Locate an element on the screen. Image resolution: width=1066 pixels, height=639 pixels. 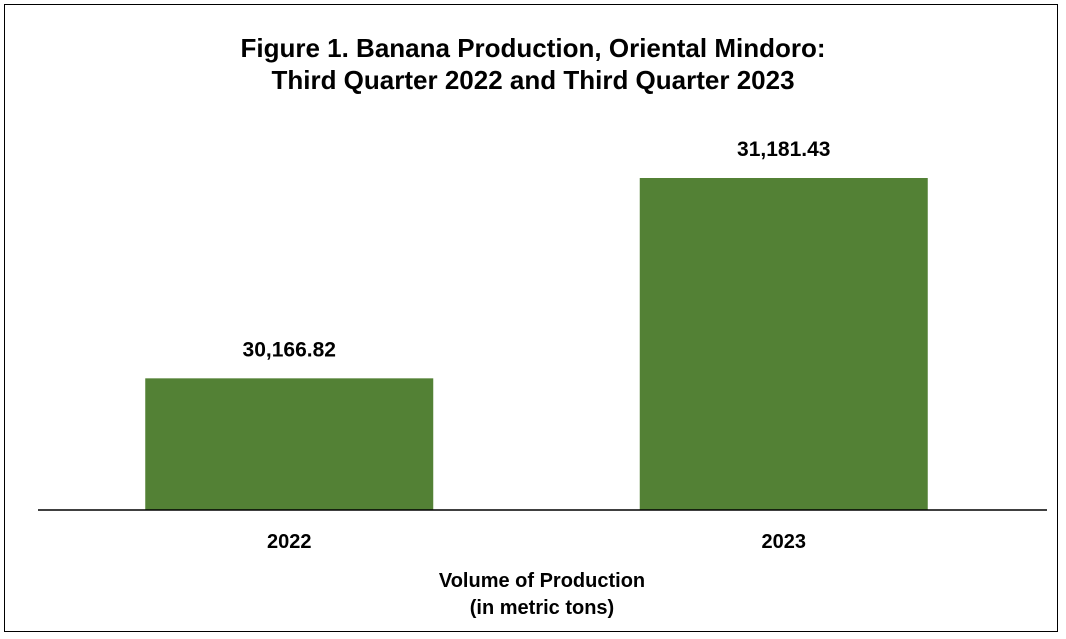
x-axis-title-line-2: (in metric tons) is located at coordinates (542, 608).